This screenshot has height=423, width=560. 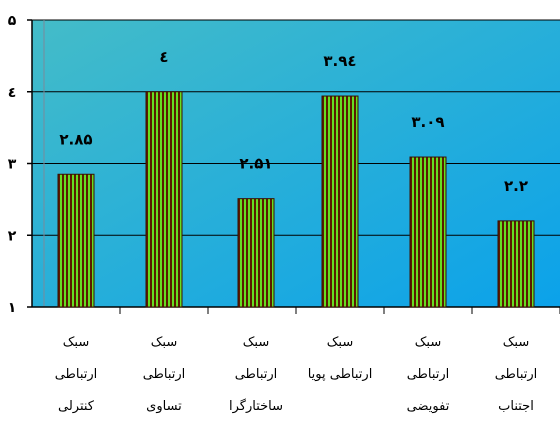 What do you see at coordinates (255, 164) in the screenshot?
I see `data-label: ۲.۵۱` at bounding box center [255, 164].